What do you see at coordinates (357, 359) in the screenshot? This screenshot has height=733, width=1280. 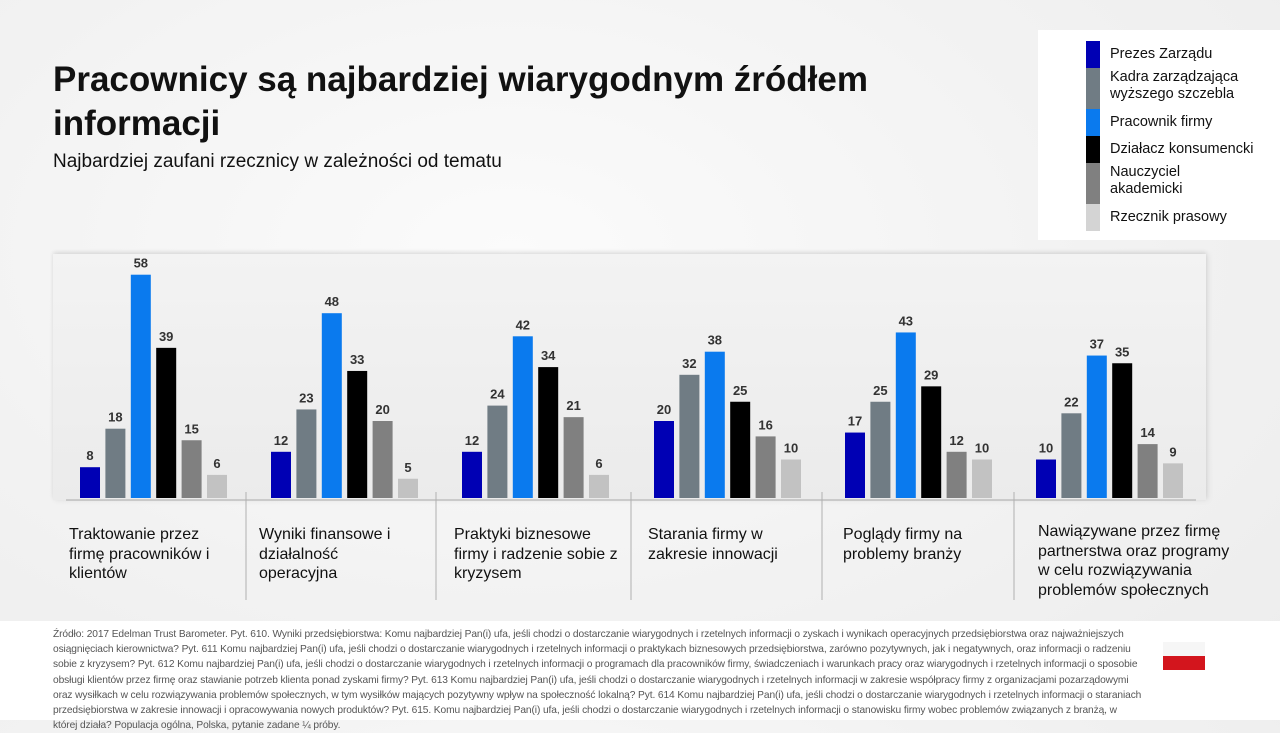 I see `bar-value-label: 33` at bounding box center [357, 359].